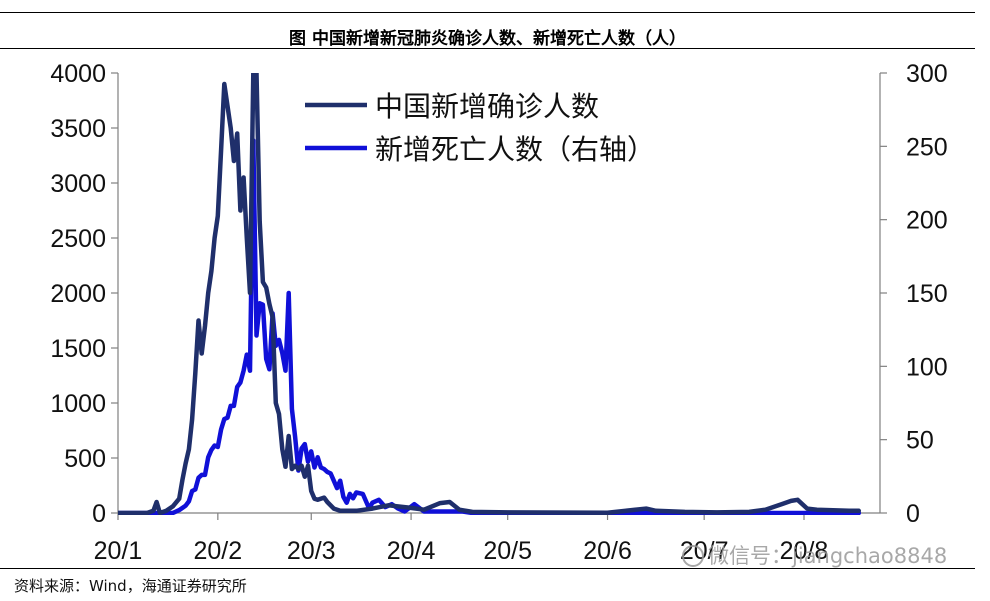 This screenshot has height=601, width=990. I want to click on x-tick-label: 20/5, so click(507, 551).